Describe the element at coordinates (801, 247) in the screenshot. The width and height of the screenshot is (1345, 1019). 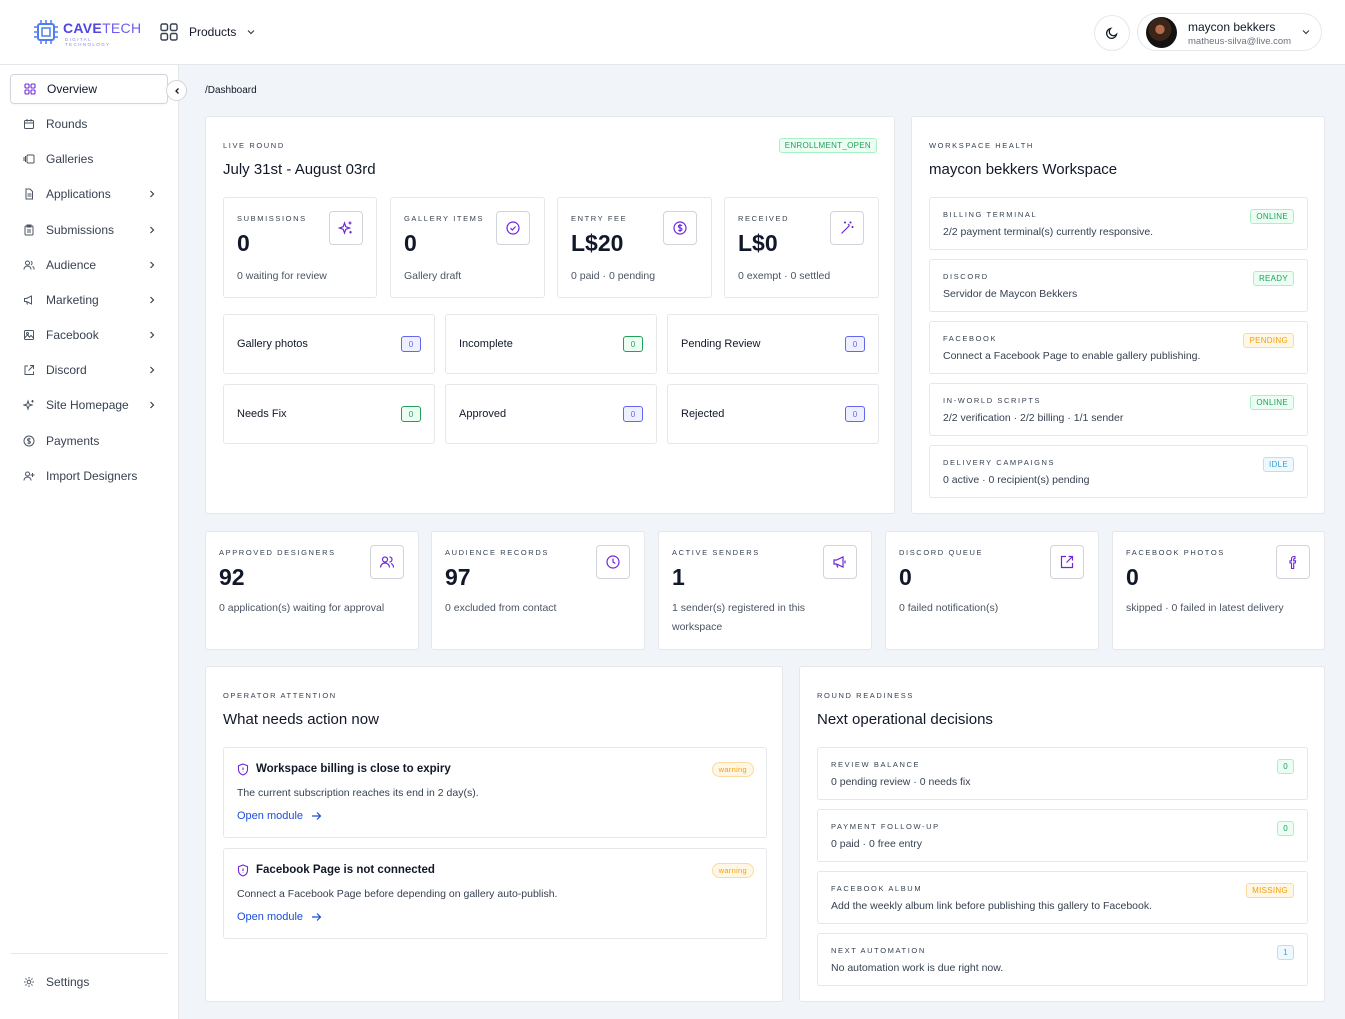
I see `received-stat: RECEIVED L$0 0 exempt · 0 settled` at that location.